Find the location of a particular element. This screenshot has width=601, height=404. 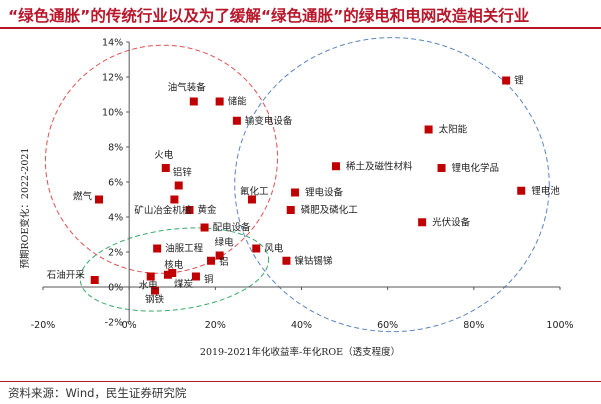

data-point-label: 光伏设备 is located at coordinates (451, 222).